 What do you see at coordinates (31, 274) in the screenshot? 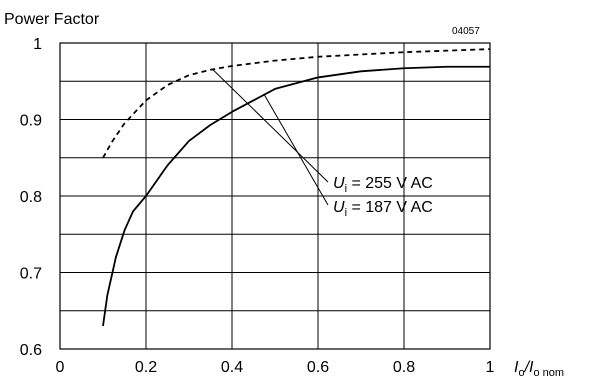
I see `y-tick-label: 0.7` at bounding box center [31, 274].